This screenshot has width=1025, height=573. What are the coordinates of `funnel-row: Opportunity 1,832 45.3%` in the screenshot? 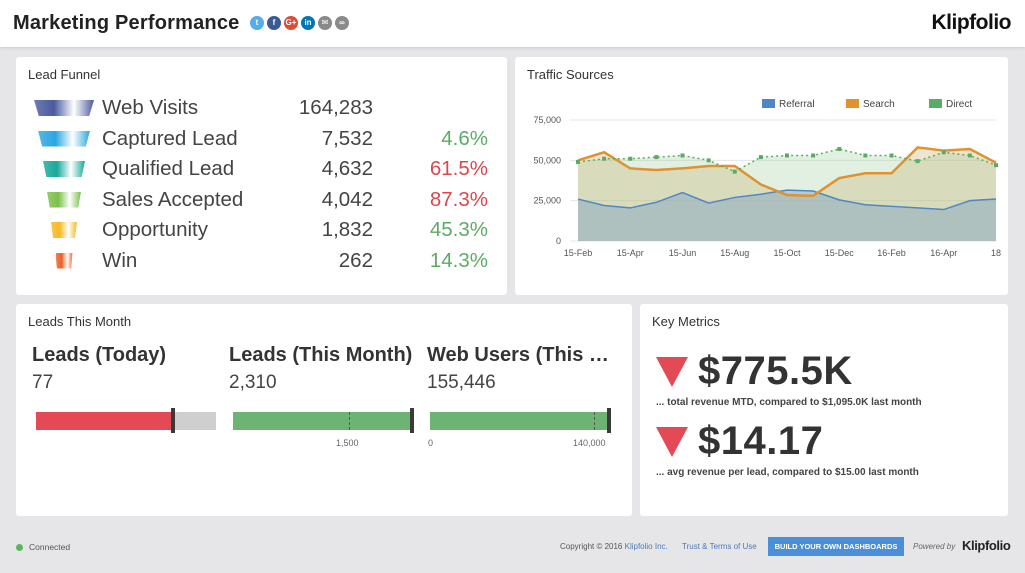 It's located at (261, 231).